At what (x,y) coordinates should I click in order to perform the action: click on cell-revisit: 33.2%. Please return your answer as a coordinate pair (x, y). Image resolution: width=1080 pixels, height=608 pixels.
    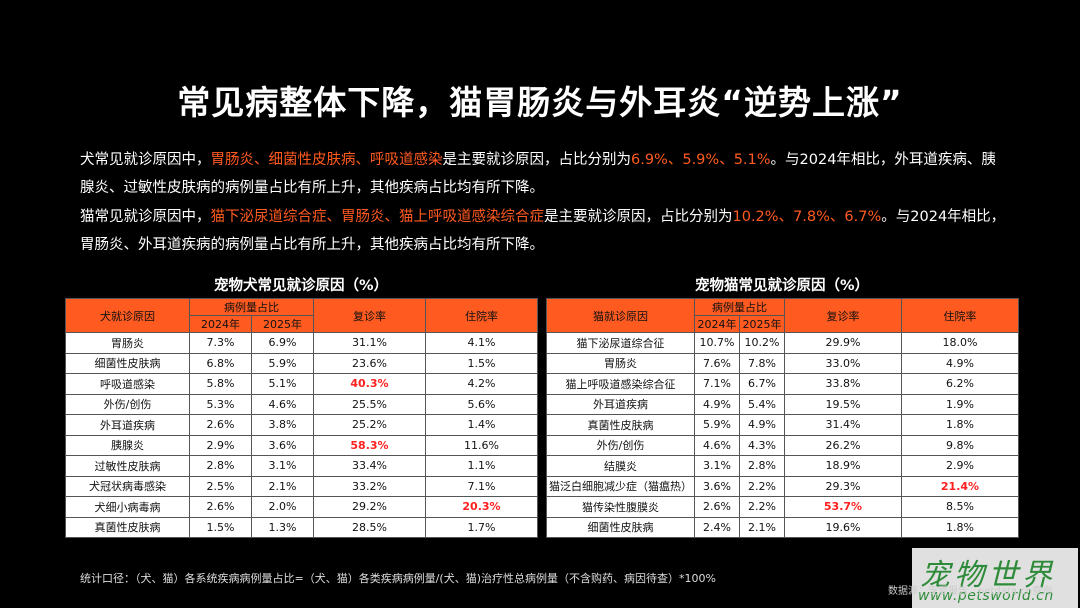
    Looking at the image, I should click on (369, 486).